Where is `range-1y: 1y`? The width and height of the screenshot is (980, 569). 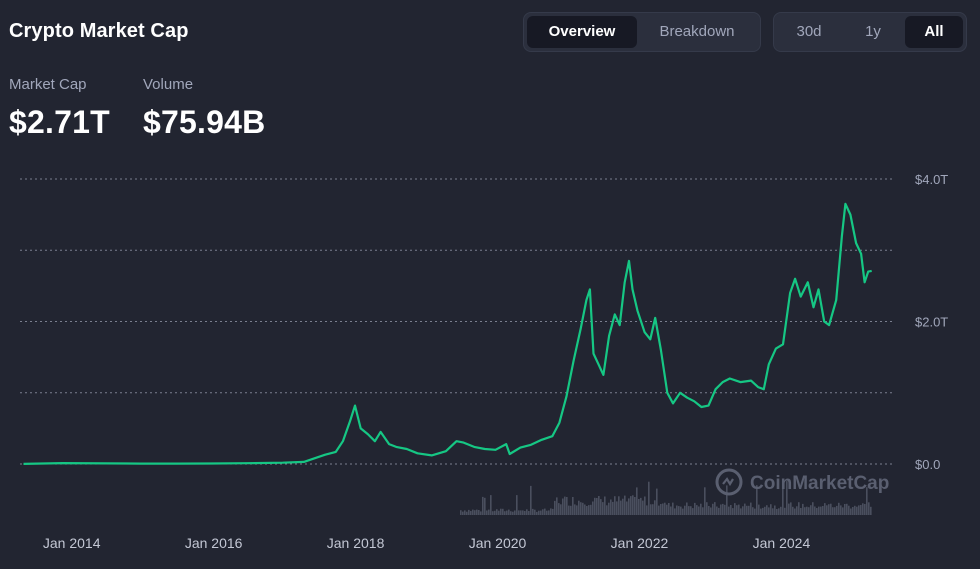
range-1y: 1y is located at coordinates (873, 31).